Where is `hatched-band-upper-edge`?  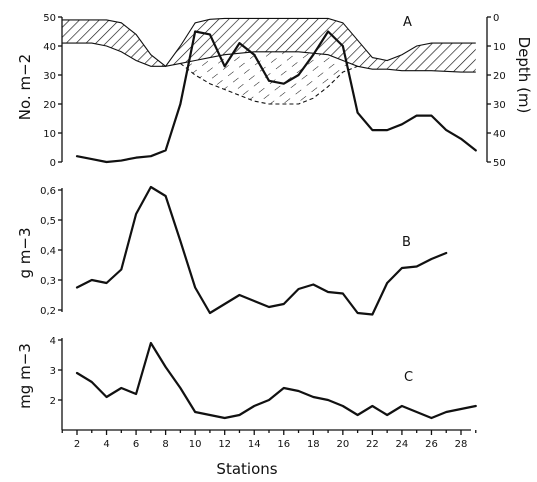
hatched-band-upper-edge is located at coordinates (269, 42).